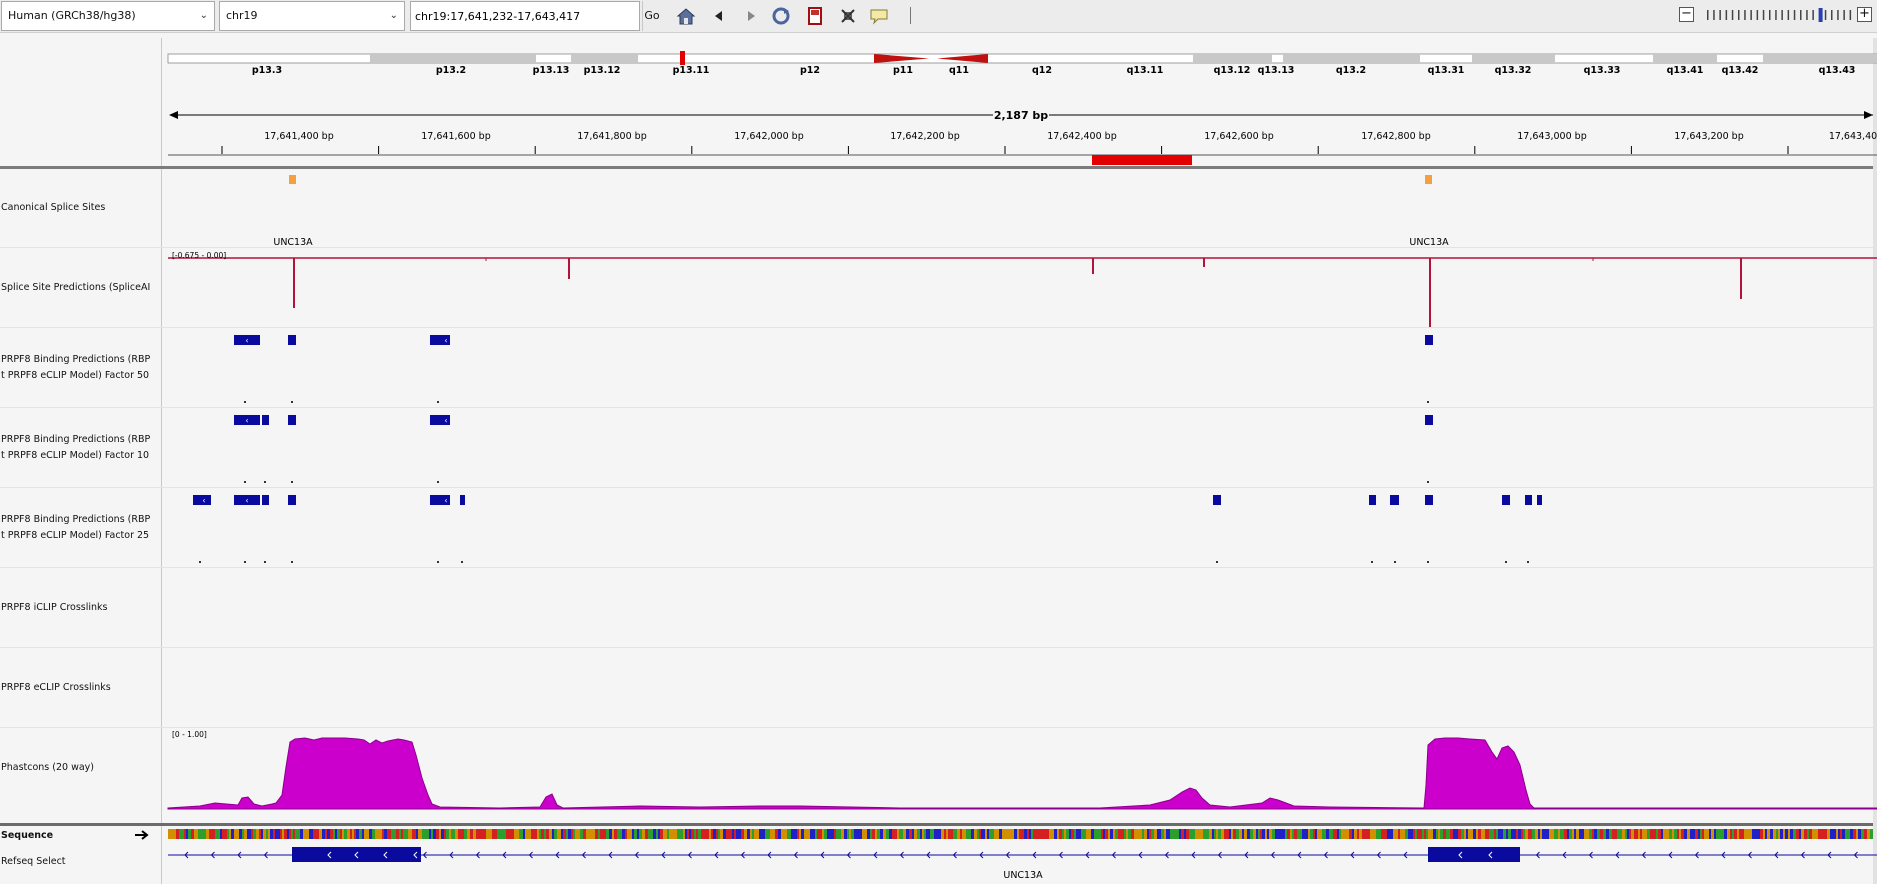  What do you see at coordinates (833, 369) in the screenshot?
I see `track-prpf8-factor-50: ‹ ‹` at bounding box center [833, 369].